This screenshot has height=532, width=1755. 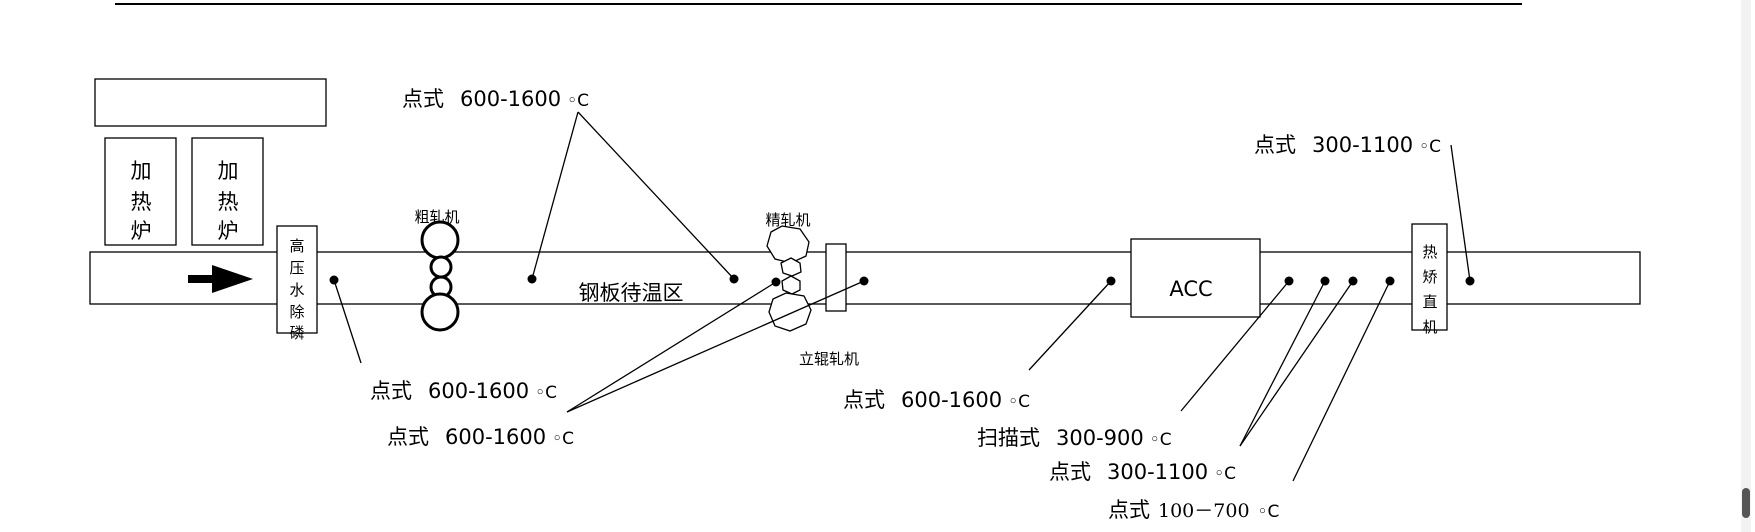 What do you see at coordinates (228, 171) in the screenshot?
I see `furnace-2-char-1: 加` at bounding box center [228, 171].